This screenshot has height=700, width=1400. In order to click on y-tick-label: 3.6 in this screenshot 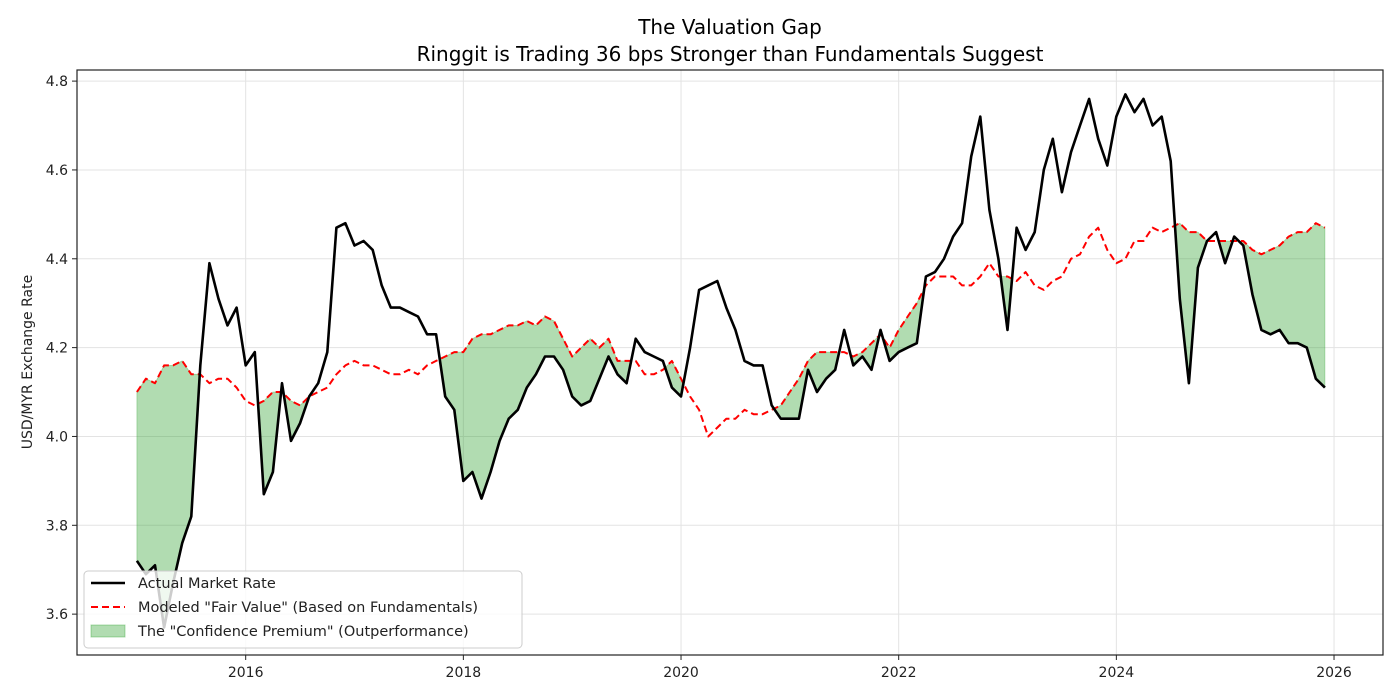, I will do `click(57, 615)`.